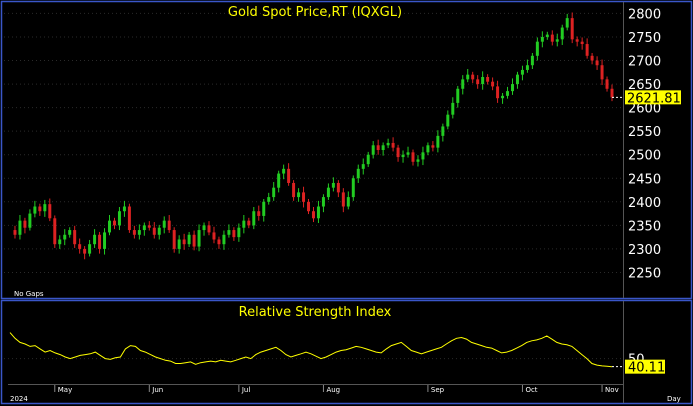 The width and height of the screenshot is (693, 406). What do you see at coordinates (644, 250) in the screenshot?
I see `price-tick-label: 2300` at bounding box center [644, 250].